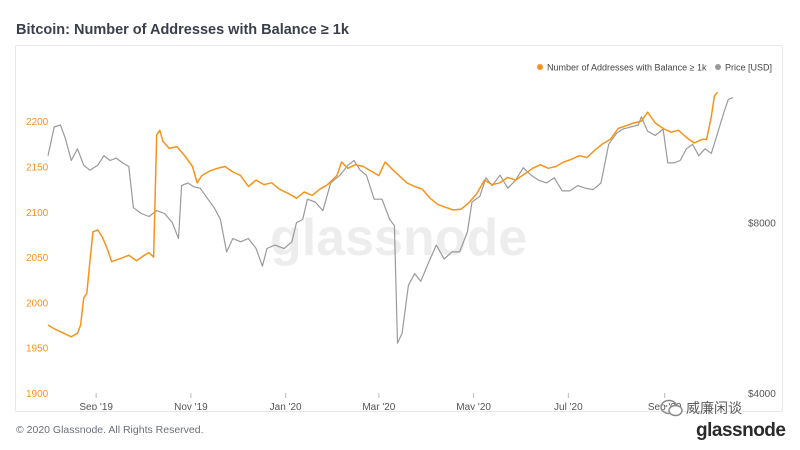 The height and width of the screenshot is (450, 800). I want to click on y-left-tick-label: 1900, so click(37, 394).